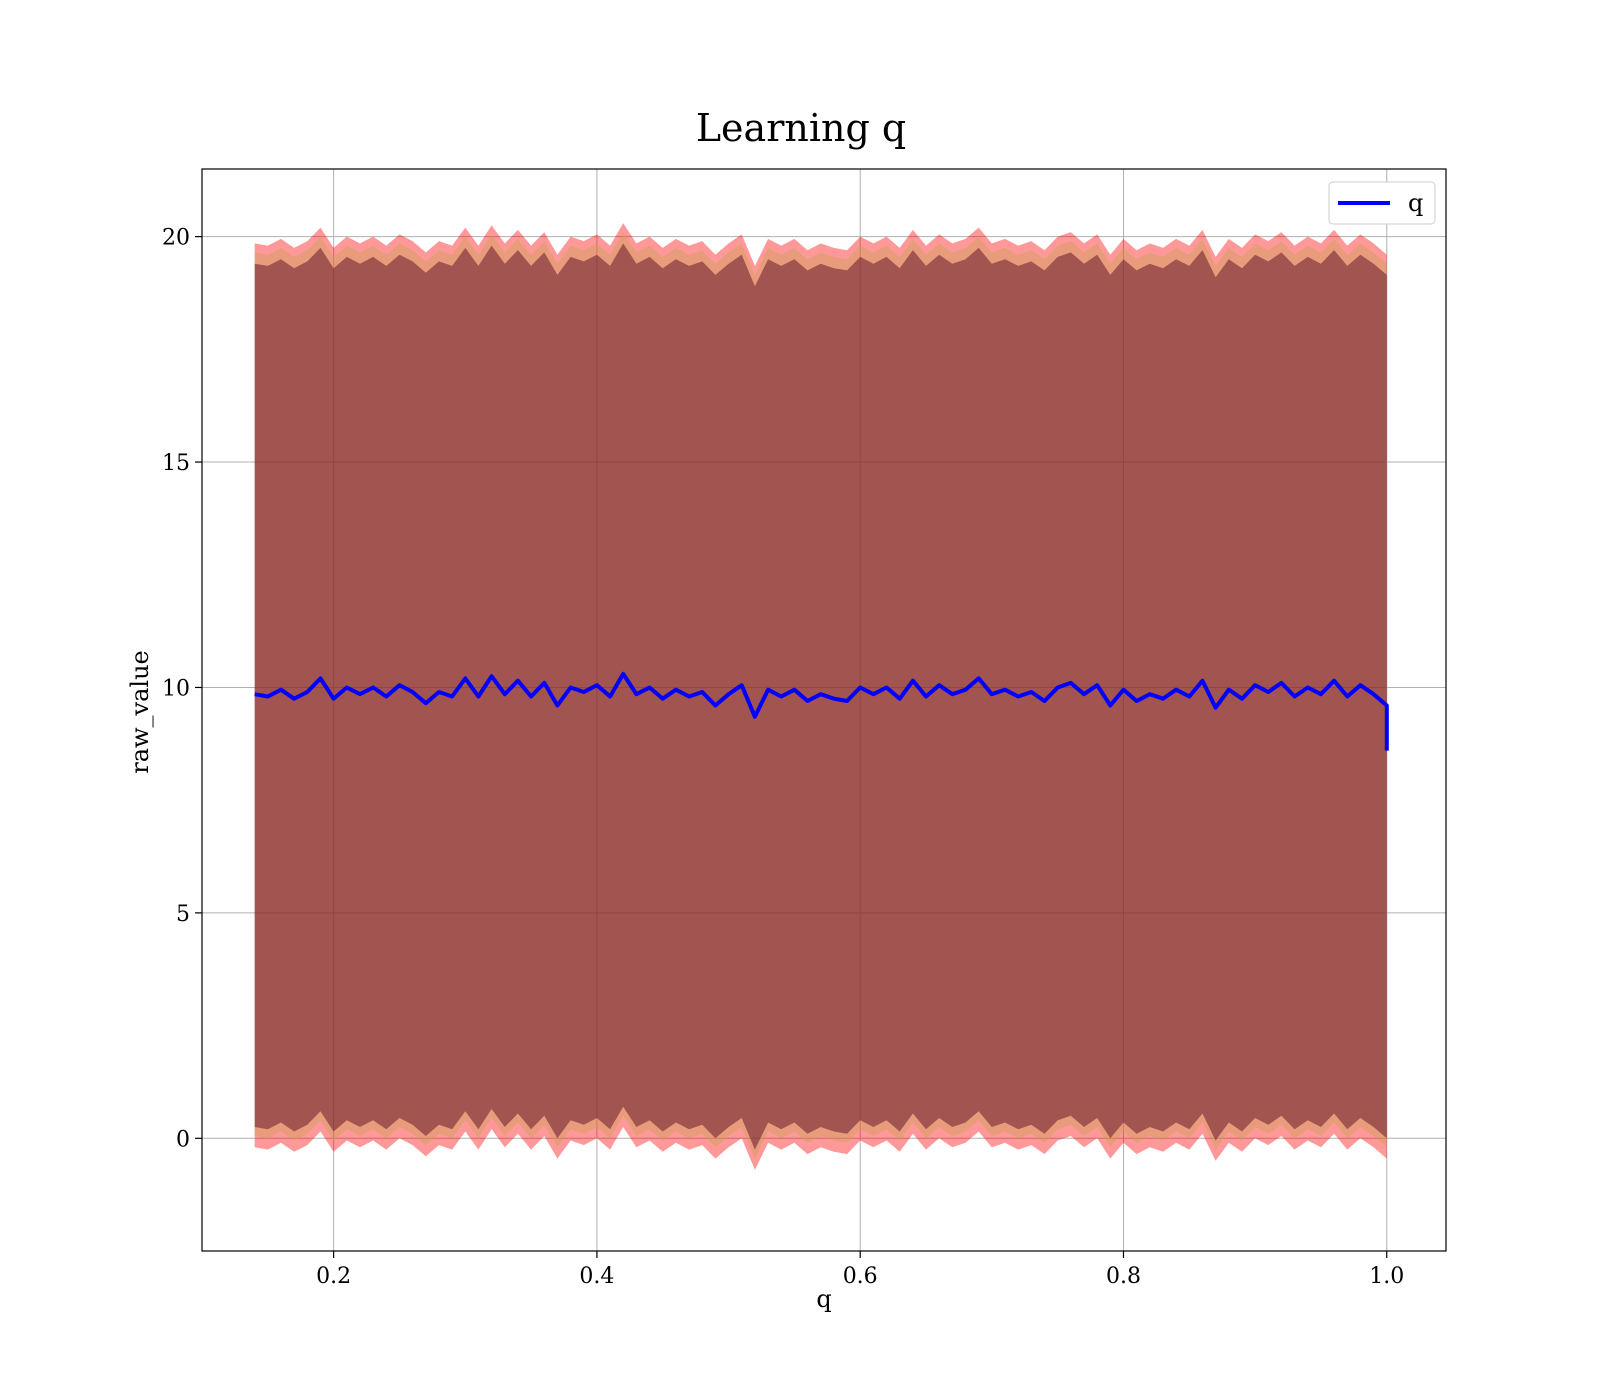 This screenshot has height=1400, width=1600. What do you see at coordinates (176, 688) in the screenshot?
I see `y-tick-label: 10` at bounding box center [176, 688].